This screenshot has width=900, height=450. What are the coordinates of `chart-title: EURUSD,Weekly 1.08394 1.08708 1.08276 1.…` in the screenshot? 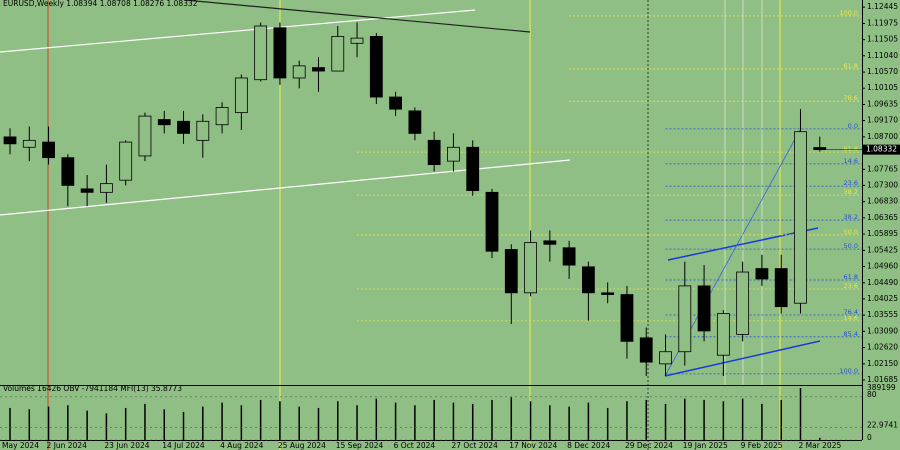 It's located at (100, 4).